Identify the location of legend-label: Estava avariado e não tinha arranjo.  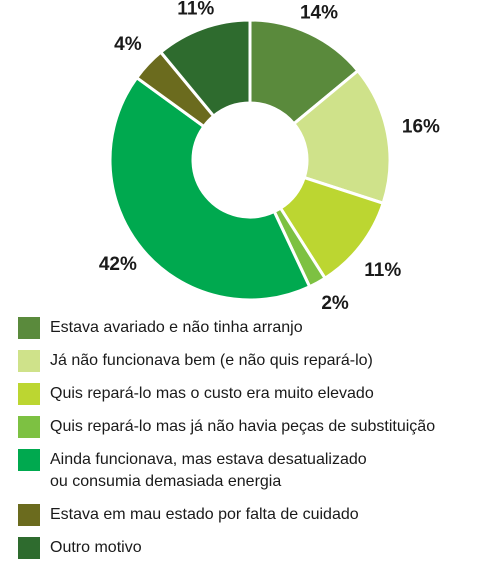
(176, 327).